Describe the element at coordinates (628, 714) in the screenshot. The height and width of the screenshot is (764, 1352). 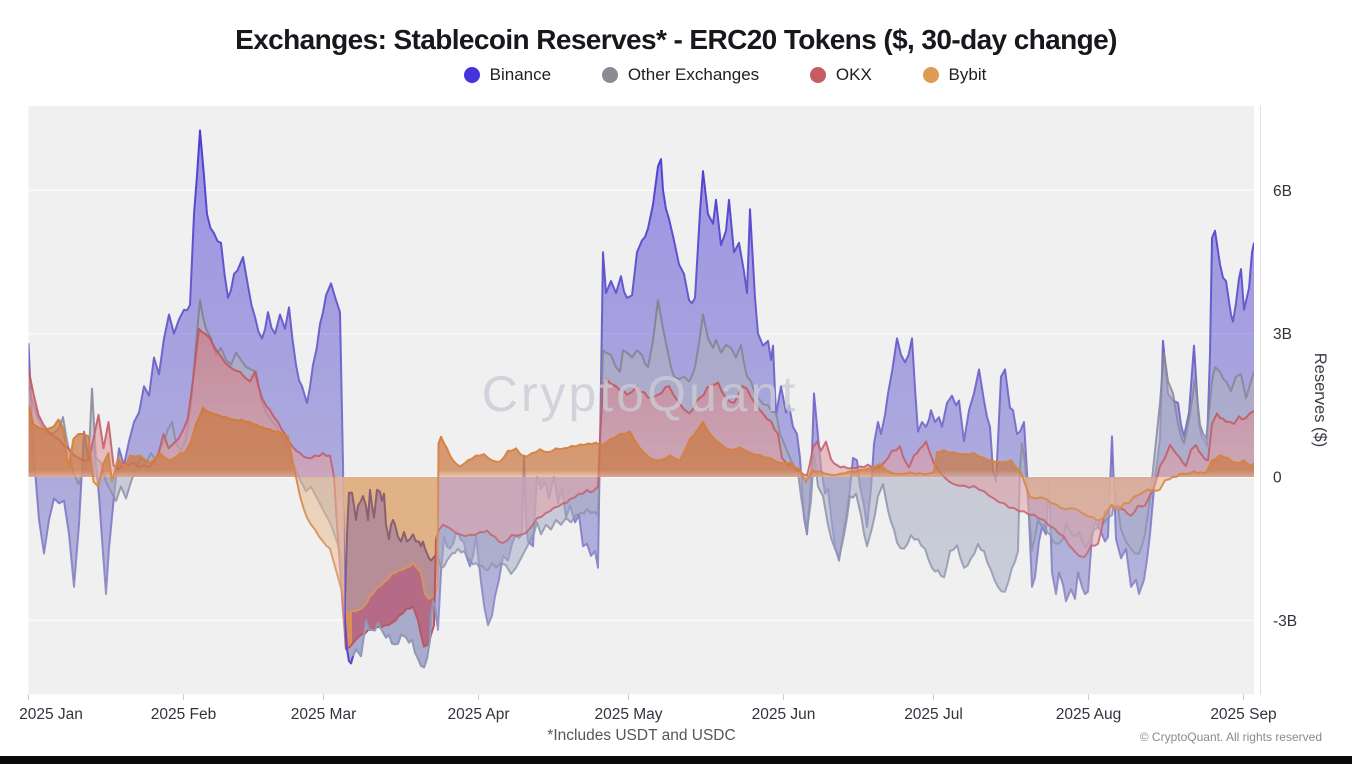
I see `svg-text: 2025 May` at that location.